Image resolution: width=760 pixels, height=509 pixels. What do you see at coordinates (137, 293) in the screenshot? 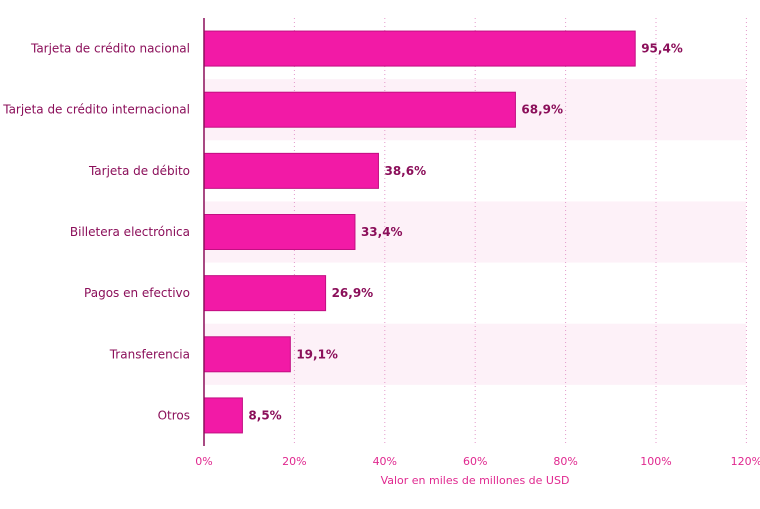
I see `category-label: Pagos en efectivo` at bounding box center [137, 293].